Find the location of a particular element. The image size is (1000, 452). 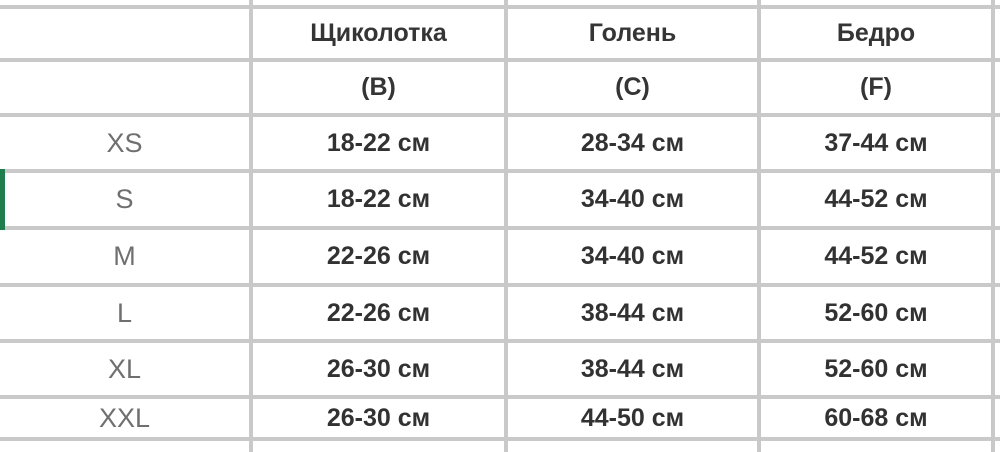

cell-s-thigh: 44-52 см is located at coordinates (876, 199).